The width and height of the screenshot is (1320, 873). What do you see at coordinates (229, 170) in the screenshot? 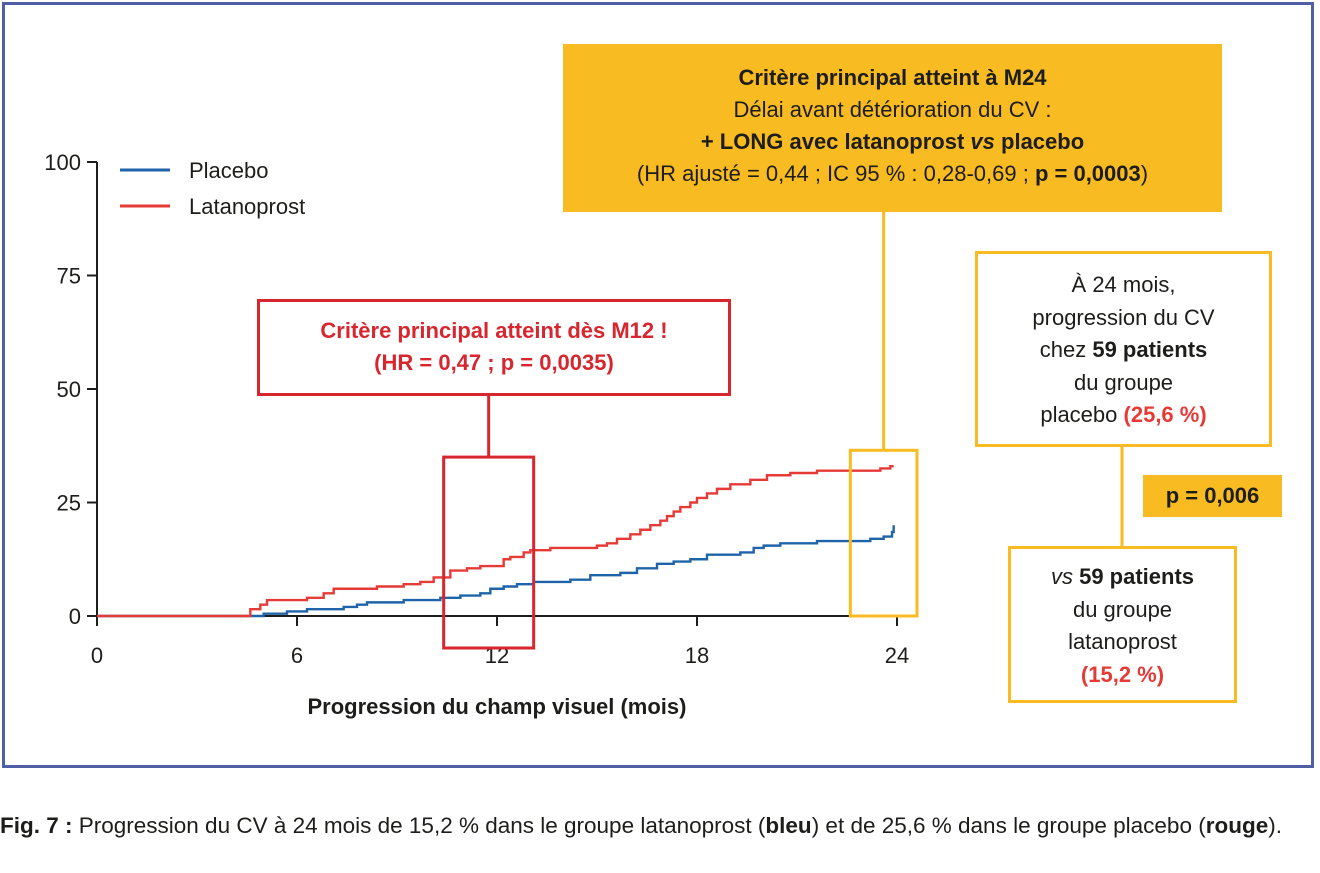
I see `legend-label-placebo: Placebo` at bounding box center [229, 170].